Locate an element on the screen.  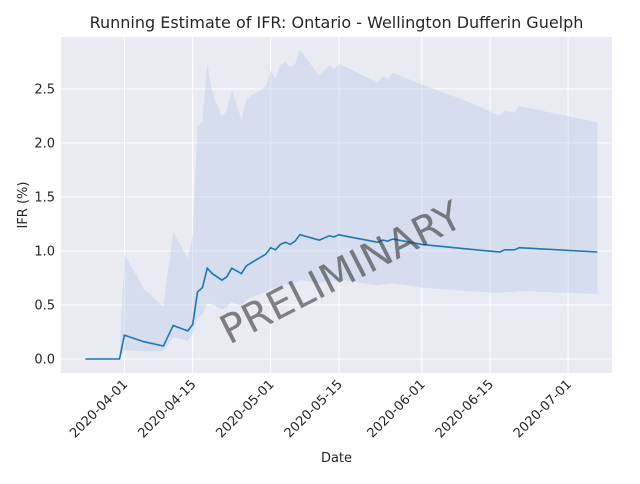
x-tick-label: 2020-06-01 is located at coordinates (397, 409).